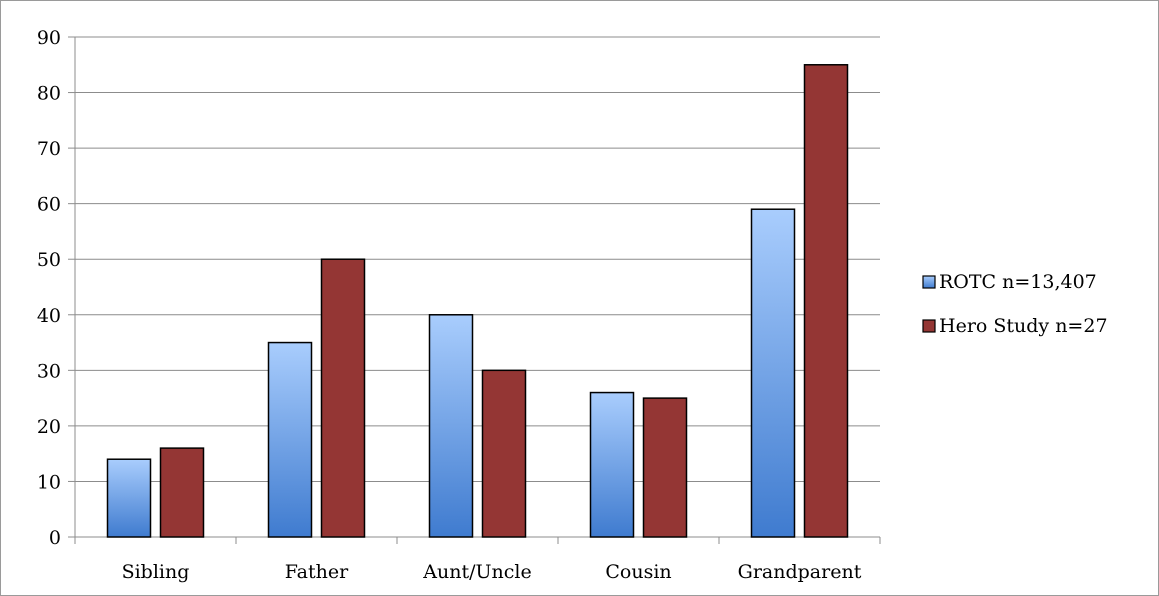  What do you see at coordinates (1023, 326) in the screenshot?
I see `legend-label-hero-study: Hero Study n=27` at bounding box center [1023, 326].